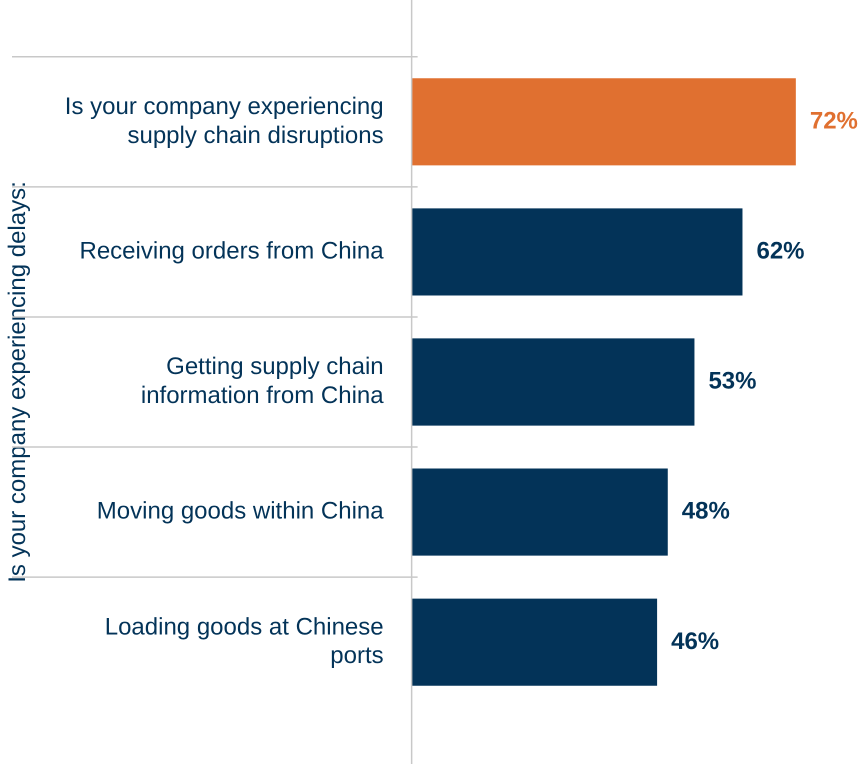 This screenshot has width=865, height=764. What do you see at coordinates (732, 381) in the screenshot?
I see `data-label: 53%` at bounding box center [732, 381].